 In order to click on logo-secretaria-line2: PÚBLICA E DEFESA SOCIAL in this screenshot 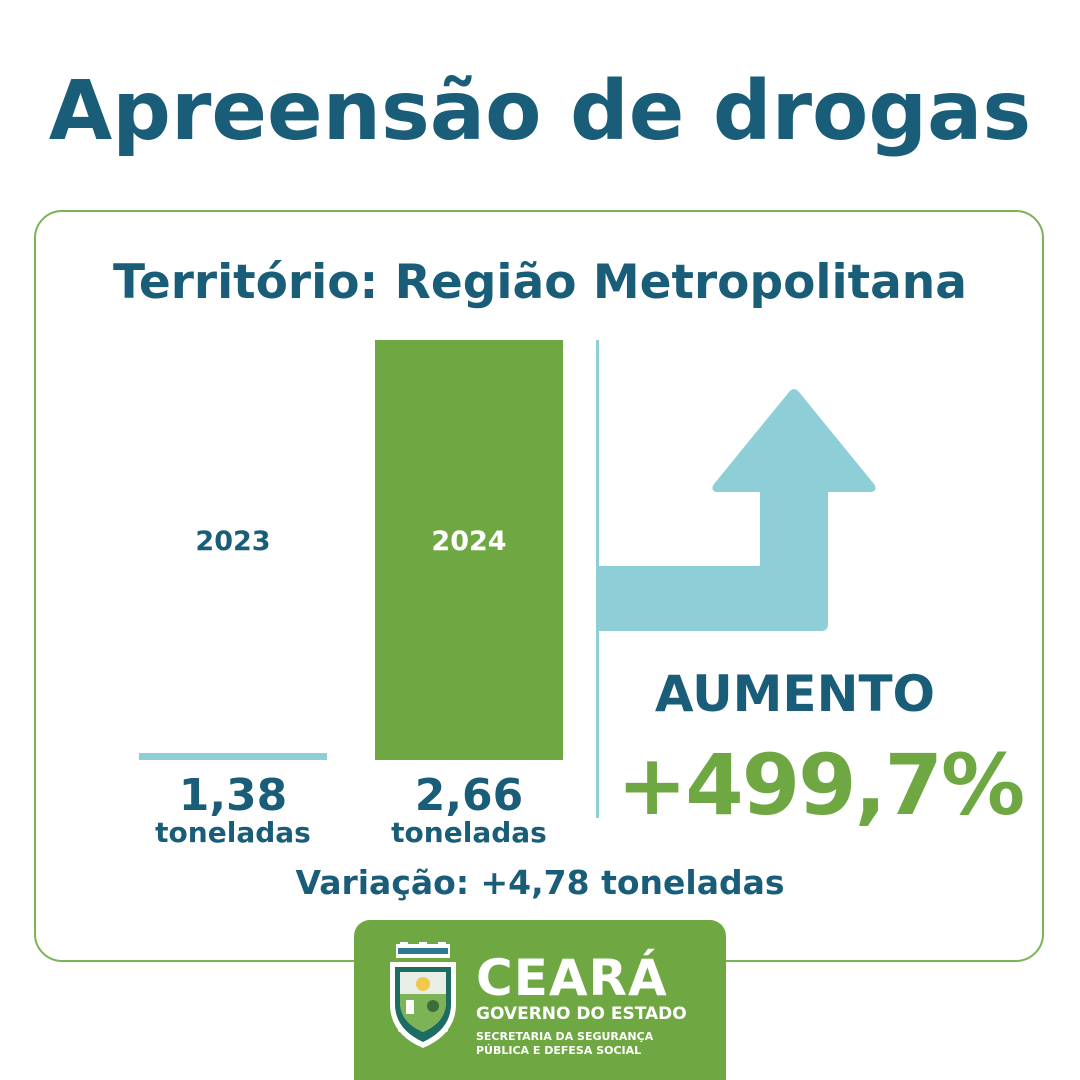, I will do `click(559, 1050)`.